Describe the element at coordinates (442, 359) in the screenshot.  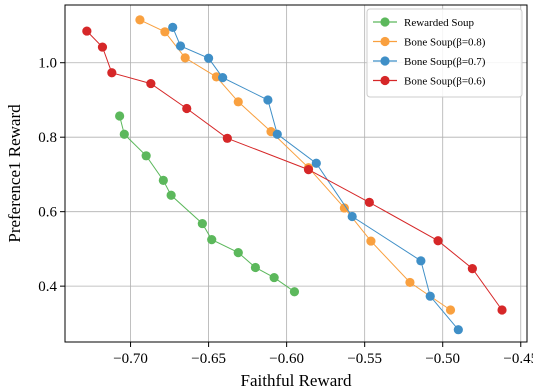
I see `x-tick-label: −0.50` at that location.